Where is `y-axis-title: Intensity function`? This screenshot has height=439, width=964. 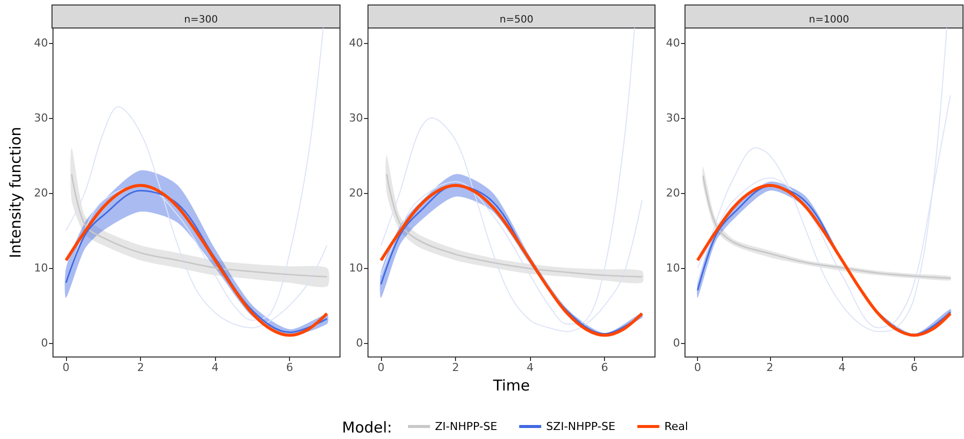
y-axis-title: Intensity function is located at coordinates (15, 192).